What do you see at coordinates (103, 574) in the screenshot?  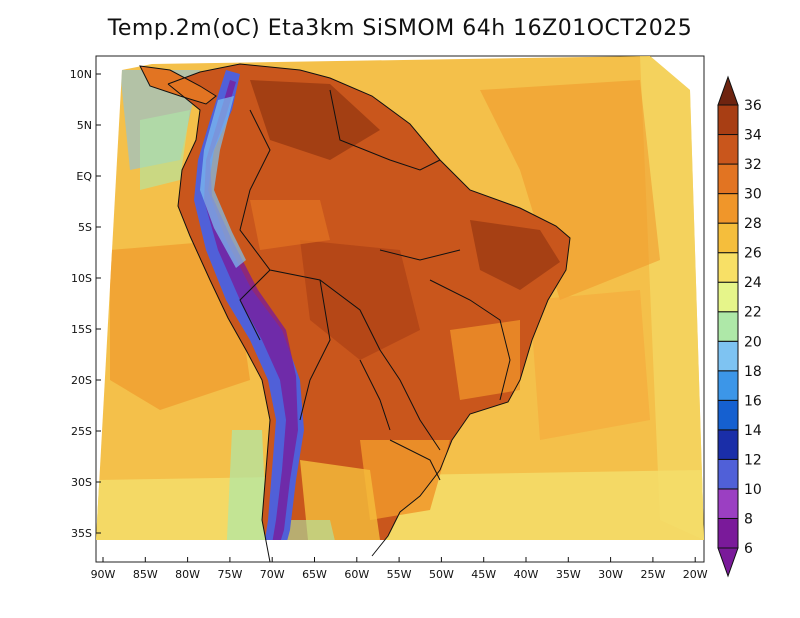 I see `lon-label: 90W` at bounding box center [103, 574].